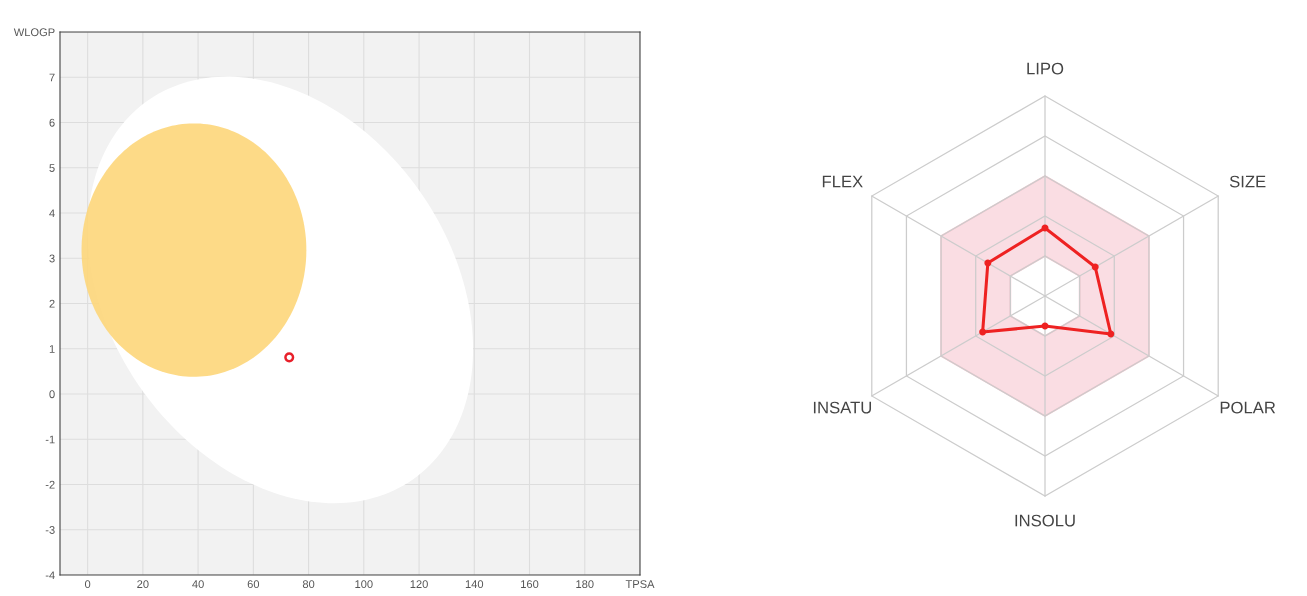 The width and height of the screenshot is (1307, 596). I want to click on x-tick-label: 180, so click(585, 584).